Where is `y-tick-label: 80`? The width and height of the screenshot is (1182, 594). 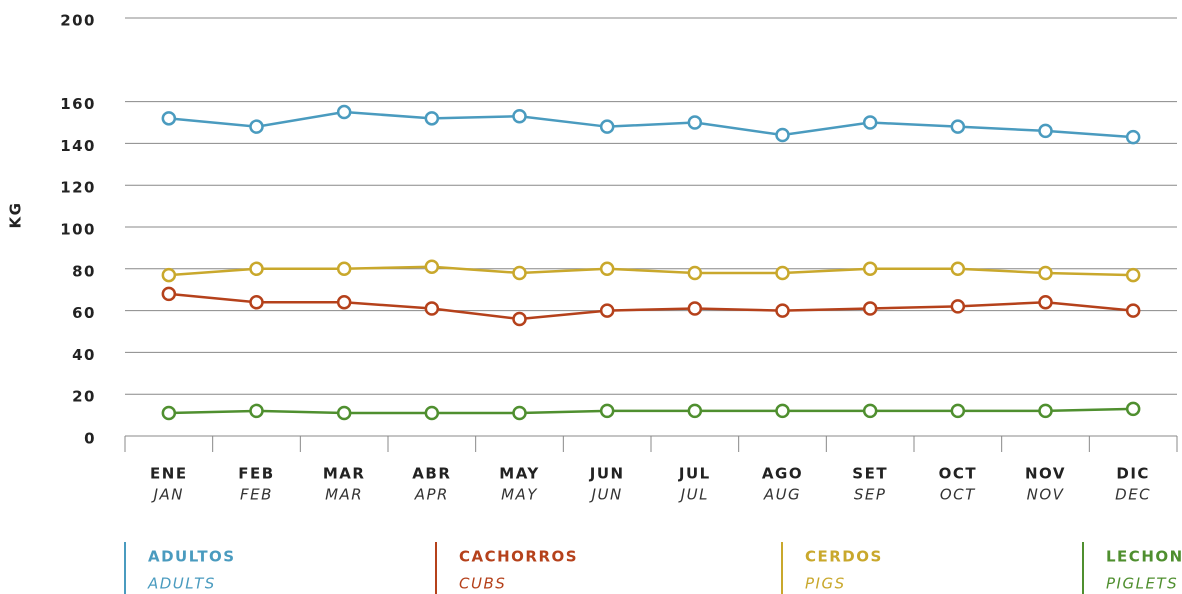
y-tick-label: 80 is located at coordinates (84, 271).